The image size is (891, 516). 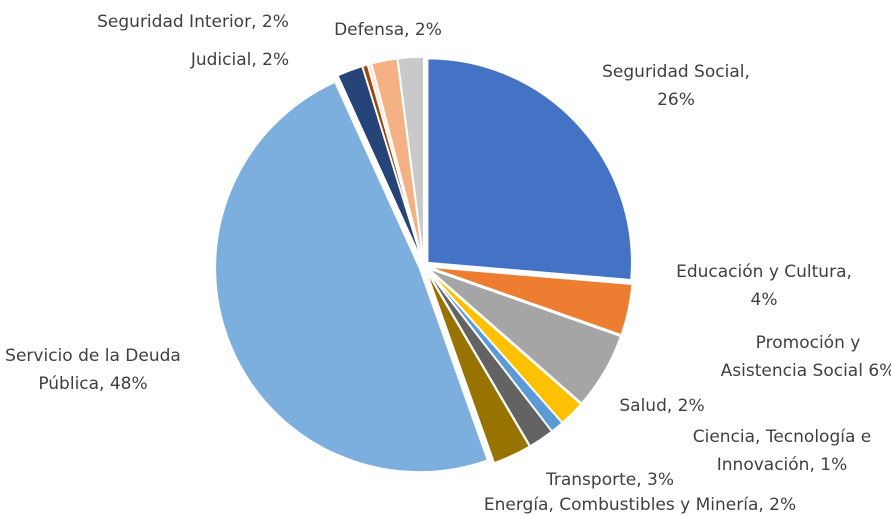 What do you see at coordinates (782, 465) in the screenshot?
I see `data-label: Innovación, 1%` at bounding box center [782, 465].